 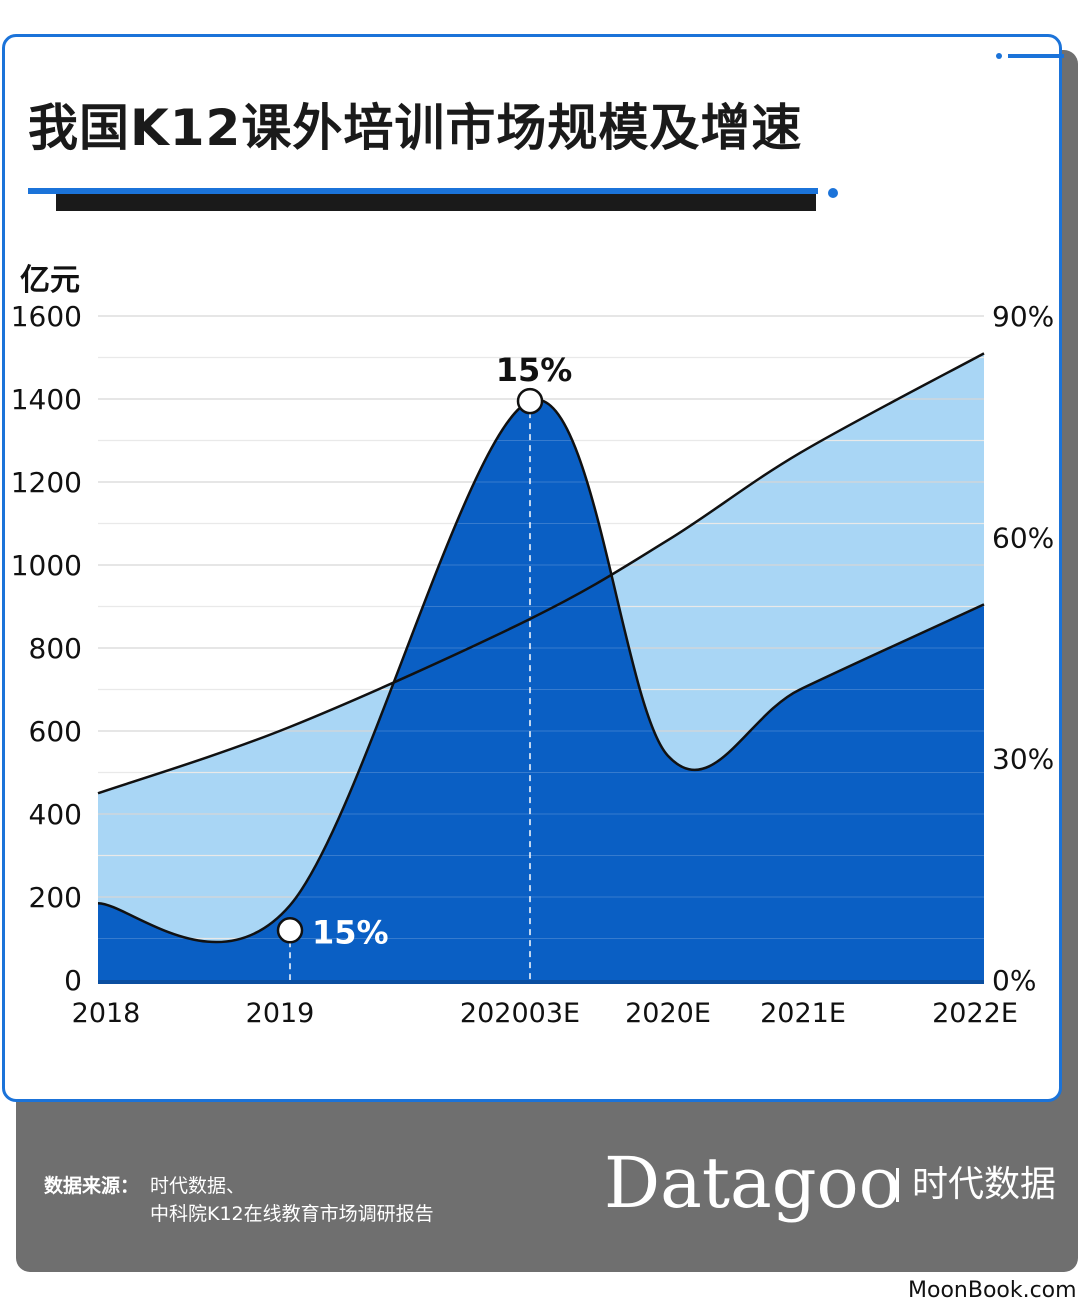 What do you see at coordinates (833, 193) in the screenshot?
I see `title-underline-dot` at bounding box center [833, 193].